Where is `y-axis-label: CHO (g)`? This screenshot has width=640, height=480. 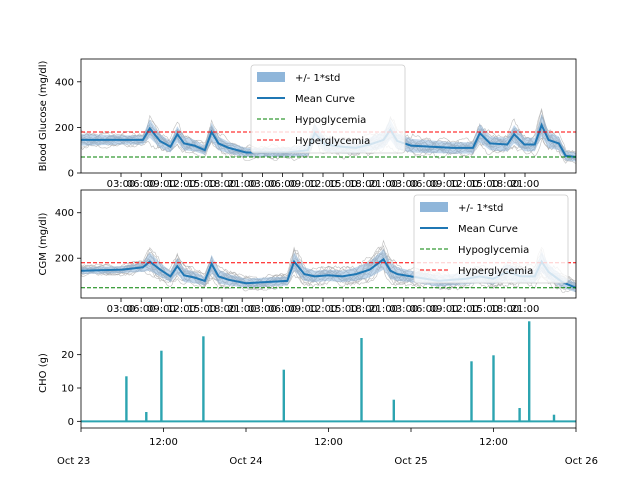
y-axis-label: CHO (g) is located at coordinates (43, 373).